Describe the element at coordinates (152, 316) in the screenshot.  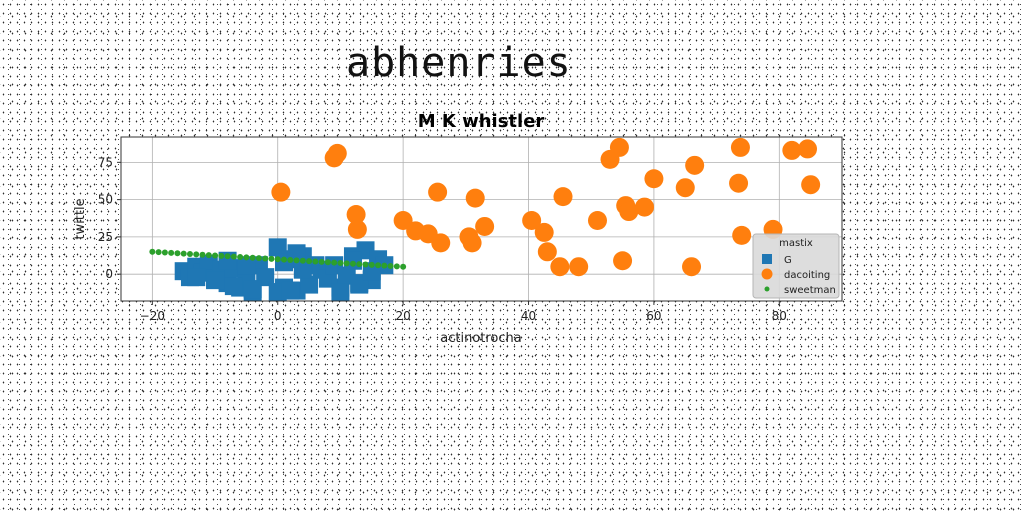
I see `x-tick-label: −20` at that location.